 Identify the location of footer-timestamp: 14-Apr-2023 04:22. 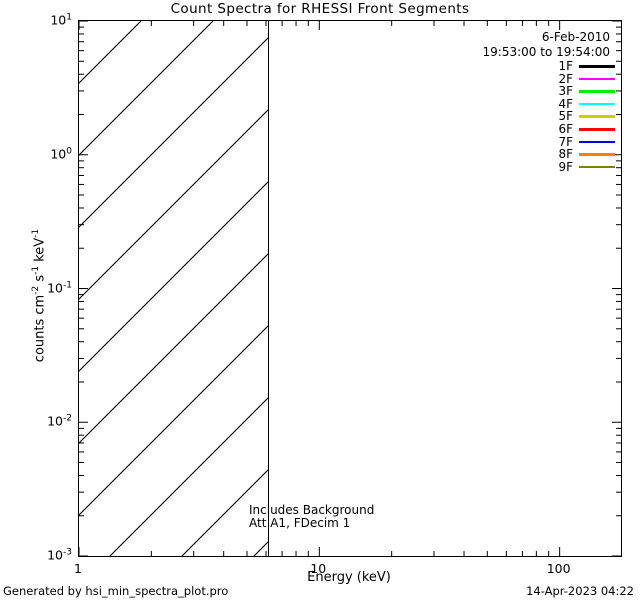
(580, 591).